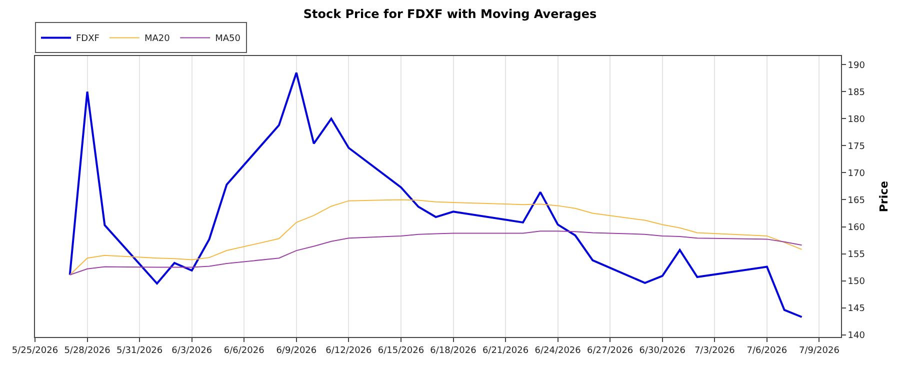  What do you see at coordinates (228, 39) in the screenshot?
I see `legend-label: MA50` at bounding box center [228, 39].